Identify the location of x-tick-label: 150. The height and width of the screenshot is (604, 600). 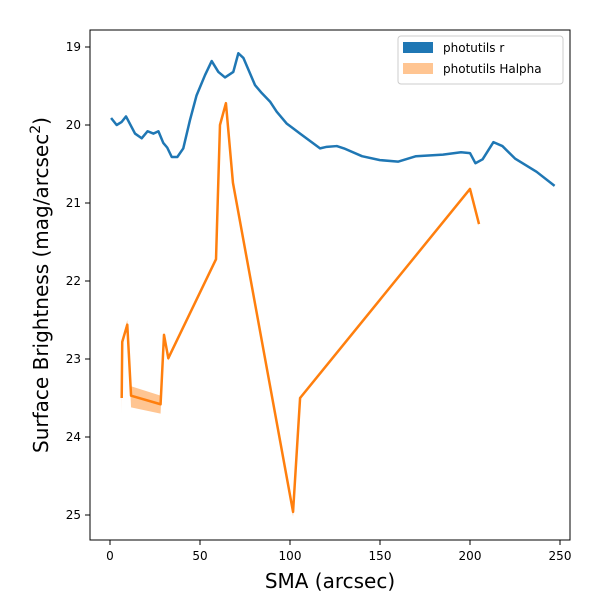
(380, 556).